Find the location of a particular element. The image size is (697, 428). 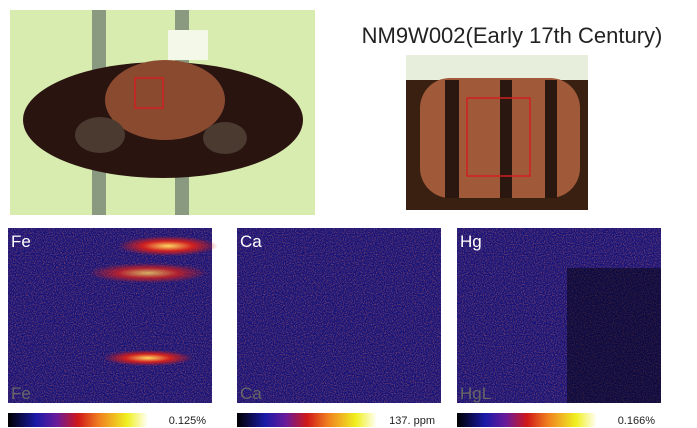

corner-label: Fe is located at coordinates (21, 393).